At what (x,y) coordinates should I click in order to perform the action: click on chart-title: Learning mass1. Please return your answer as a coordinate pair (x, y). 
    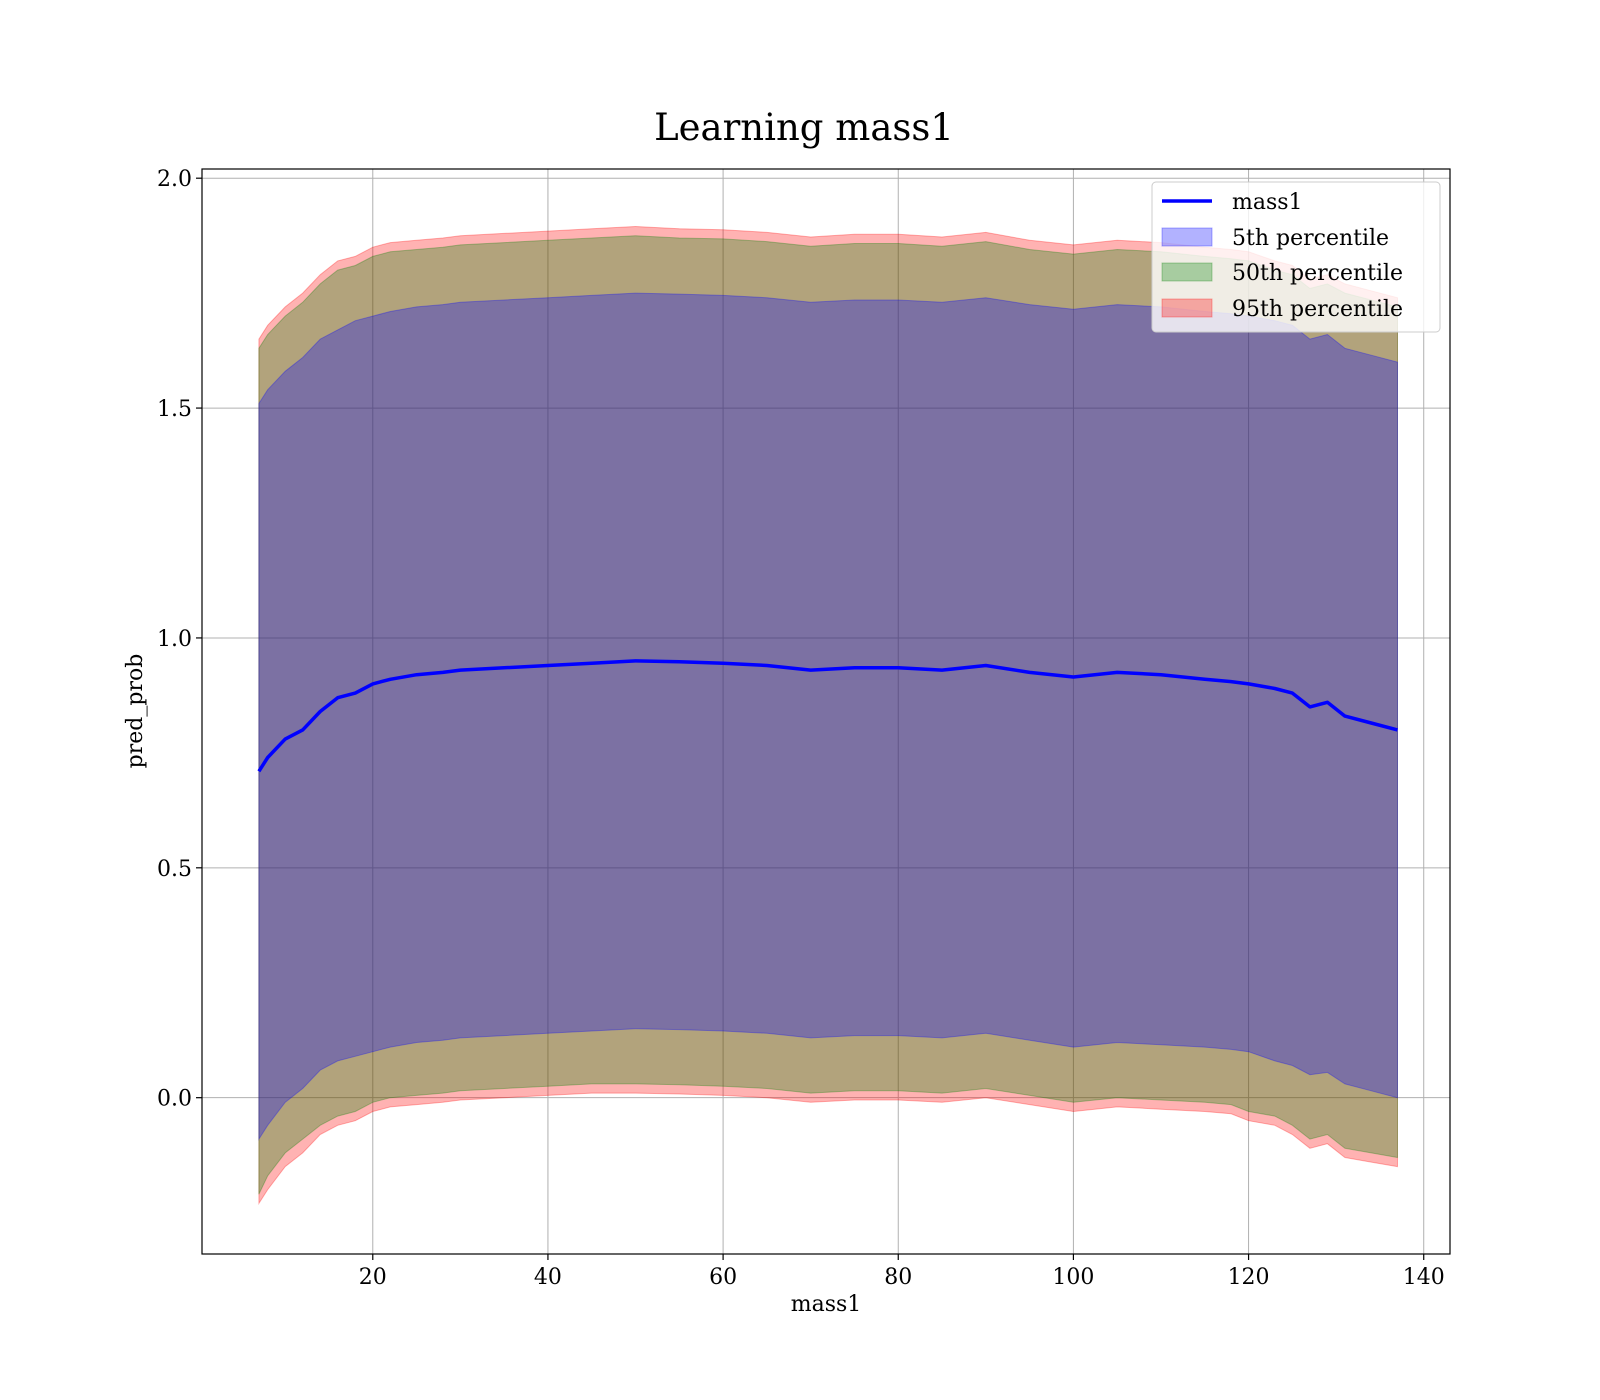
    Looking at the image, I should click on (804, 127).